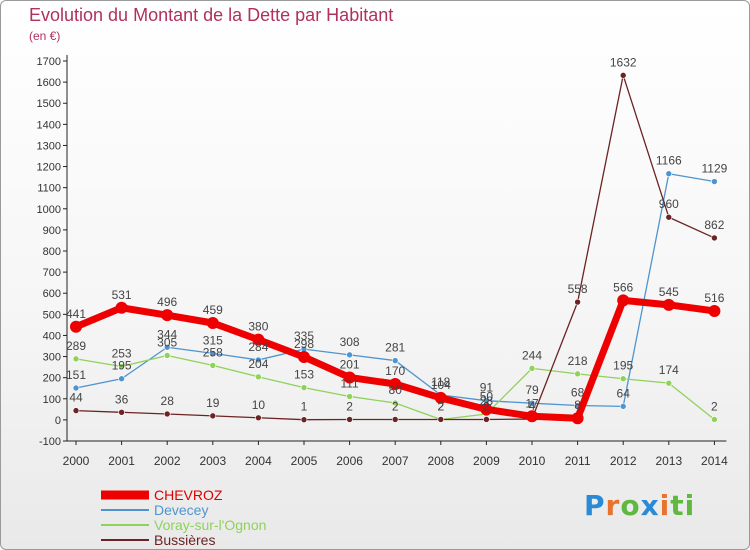 The width and height of the screenshot is (750, 550). Describe the element at coordinates (532, 390) in the screenshot. I see `data-label: 79` at that location.